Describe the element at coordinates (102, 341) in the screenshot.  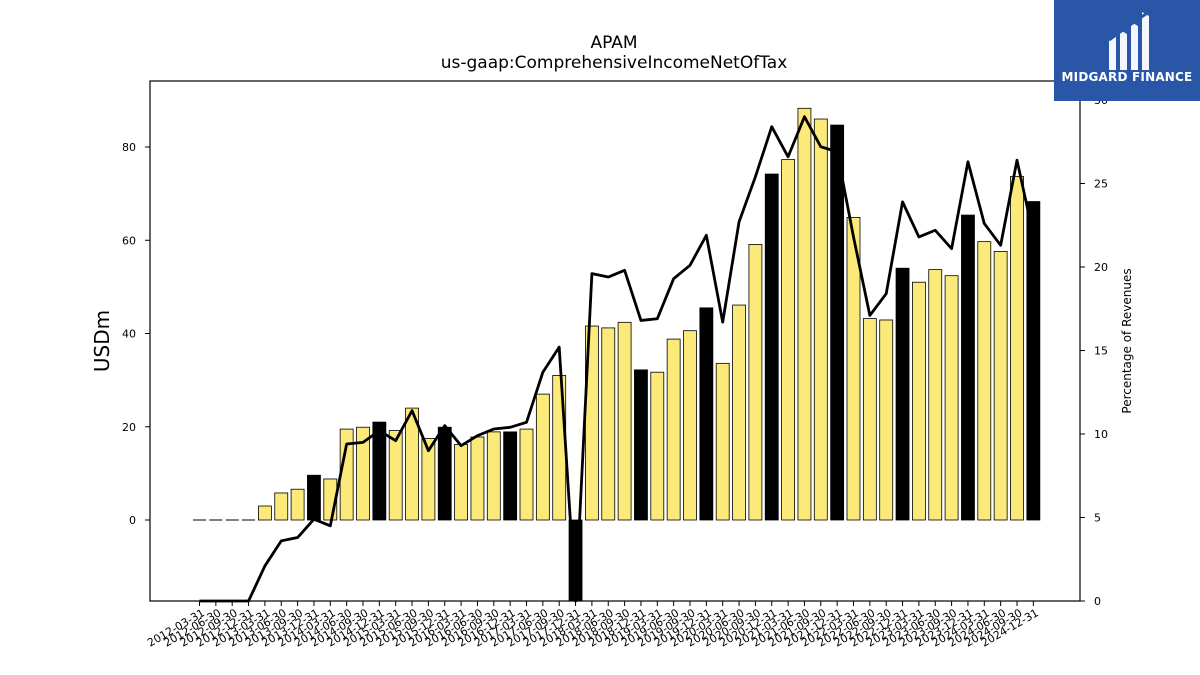
I see `y-axis-label: USDm` at that location.